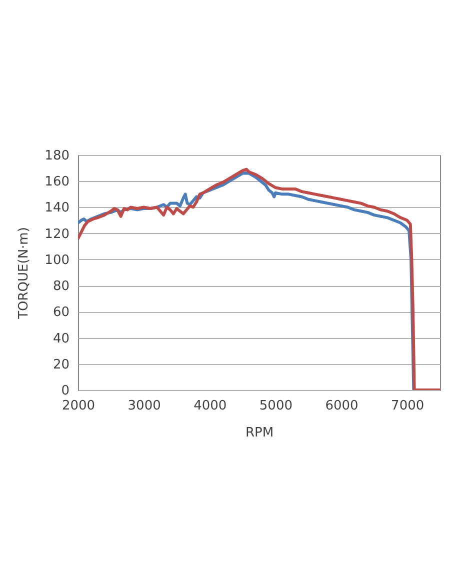 This screenshot has width=470, height=588. Describe the element at coordinates (341, 406) in the screenshot. I see `x-tick-label: 6000` at that location.